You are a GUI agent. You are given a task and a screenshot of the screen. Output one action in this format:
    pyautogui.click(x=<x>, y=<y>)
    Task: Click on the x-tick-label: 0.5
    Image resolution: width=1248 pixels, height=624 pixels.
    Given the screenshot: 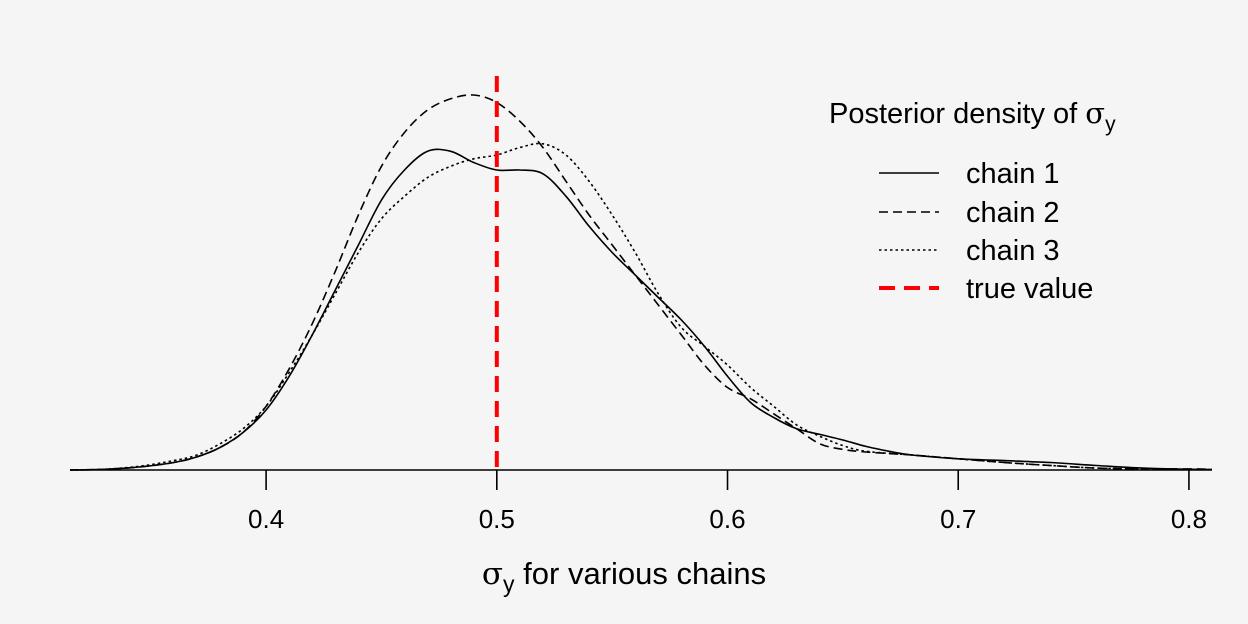 What is the action you would take?
    pyautogui.click(x=497, y=519)
    